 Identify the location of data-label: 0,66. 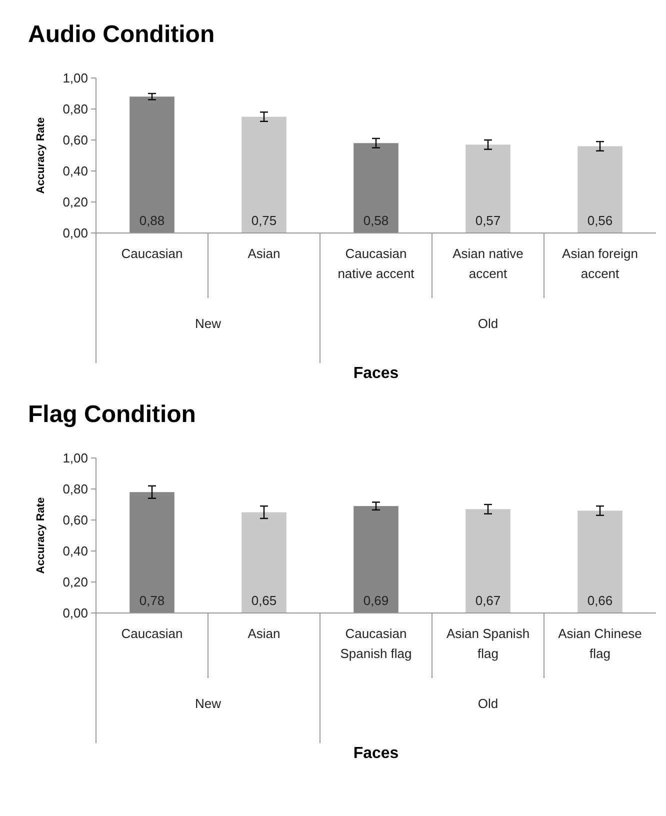
(600, 600).